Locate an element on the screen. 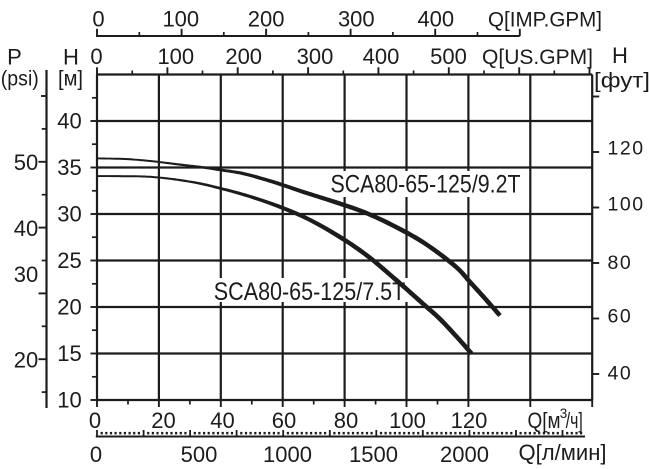 The image size is (649, 469). svg-text: Q[US.GPM] is located at coordinates (537, 57).